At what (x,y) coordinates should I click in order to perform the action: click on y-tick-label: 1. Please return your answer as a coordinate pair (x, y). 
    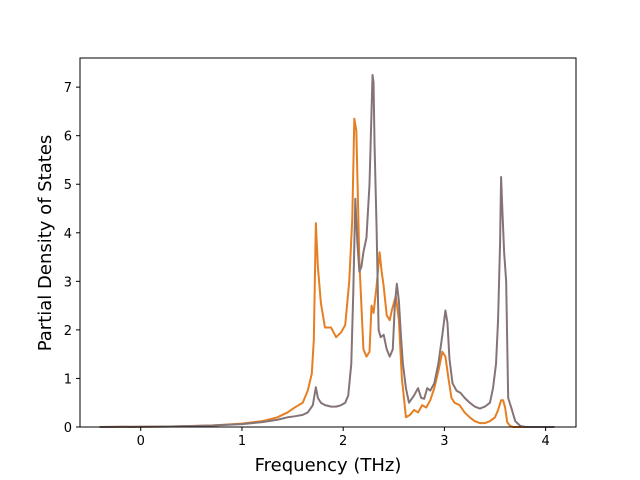
    Looking at the image, I should click on (68, 379).